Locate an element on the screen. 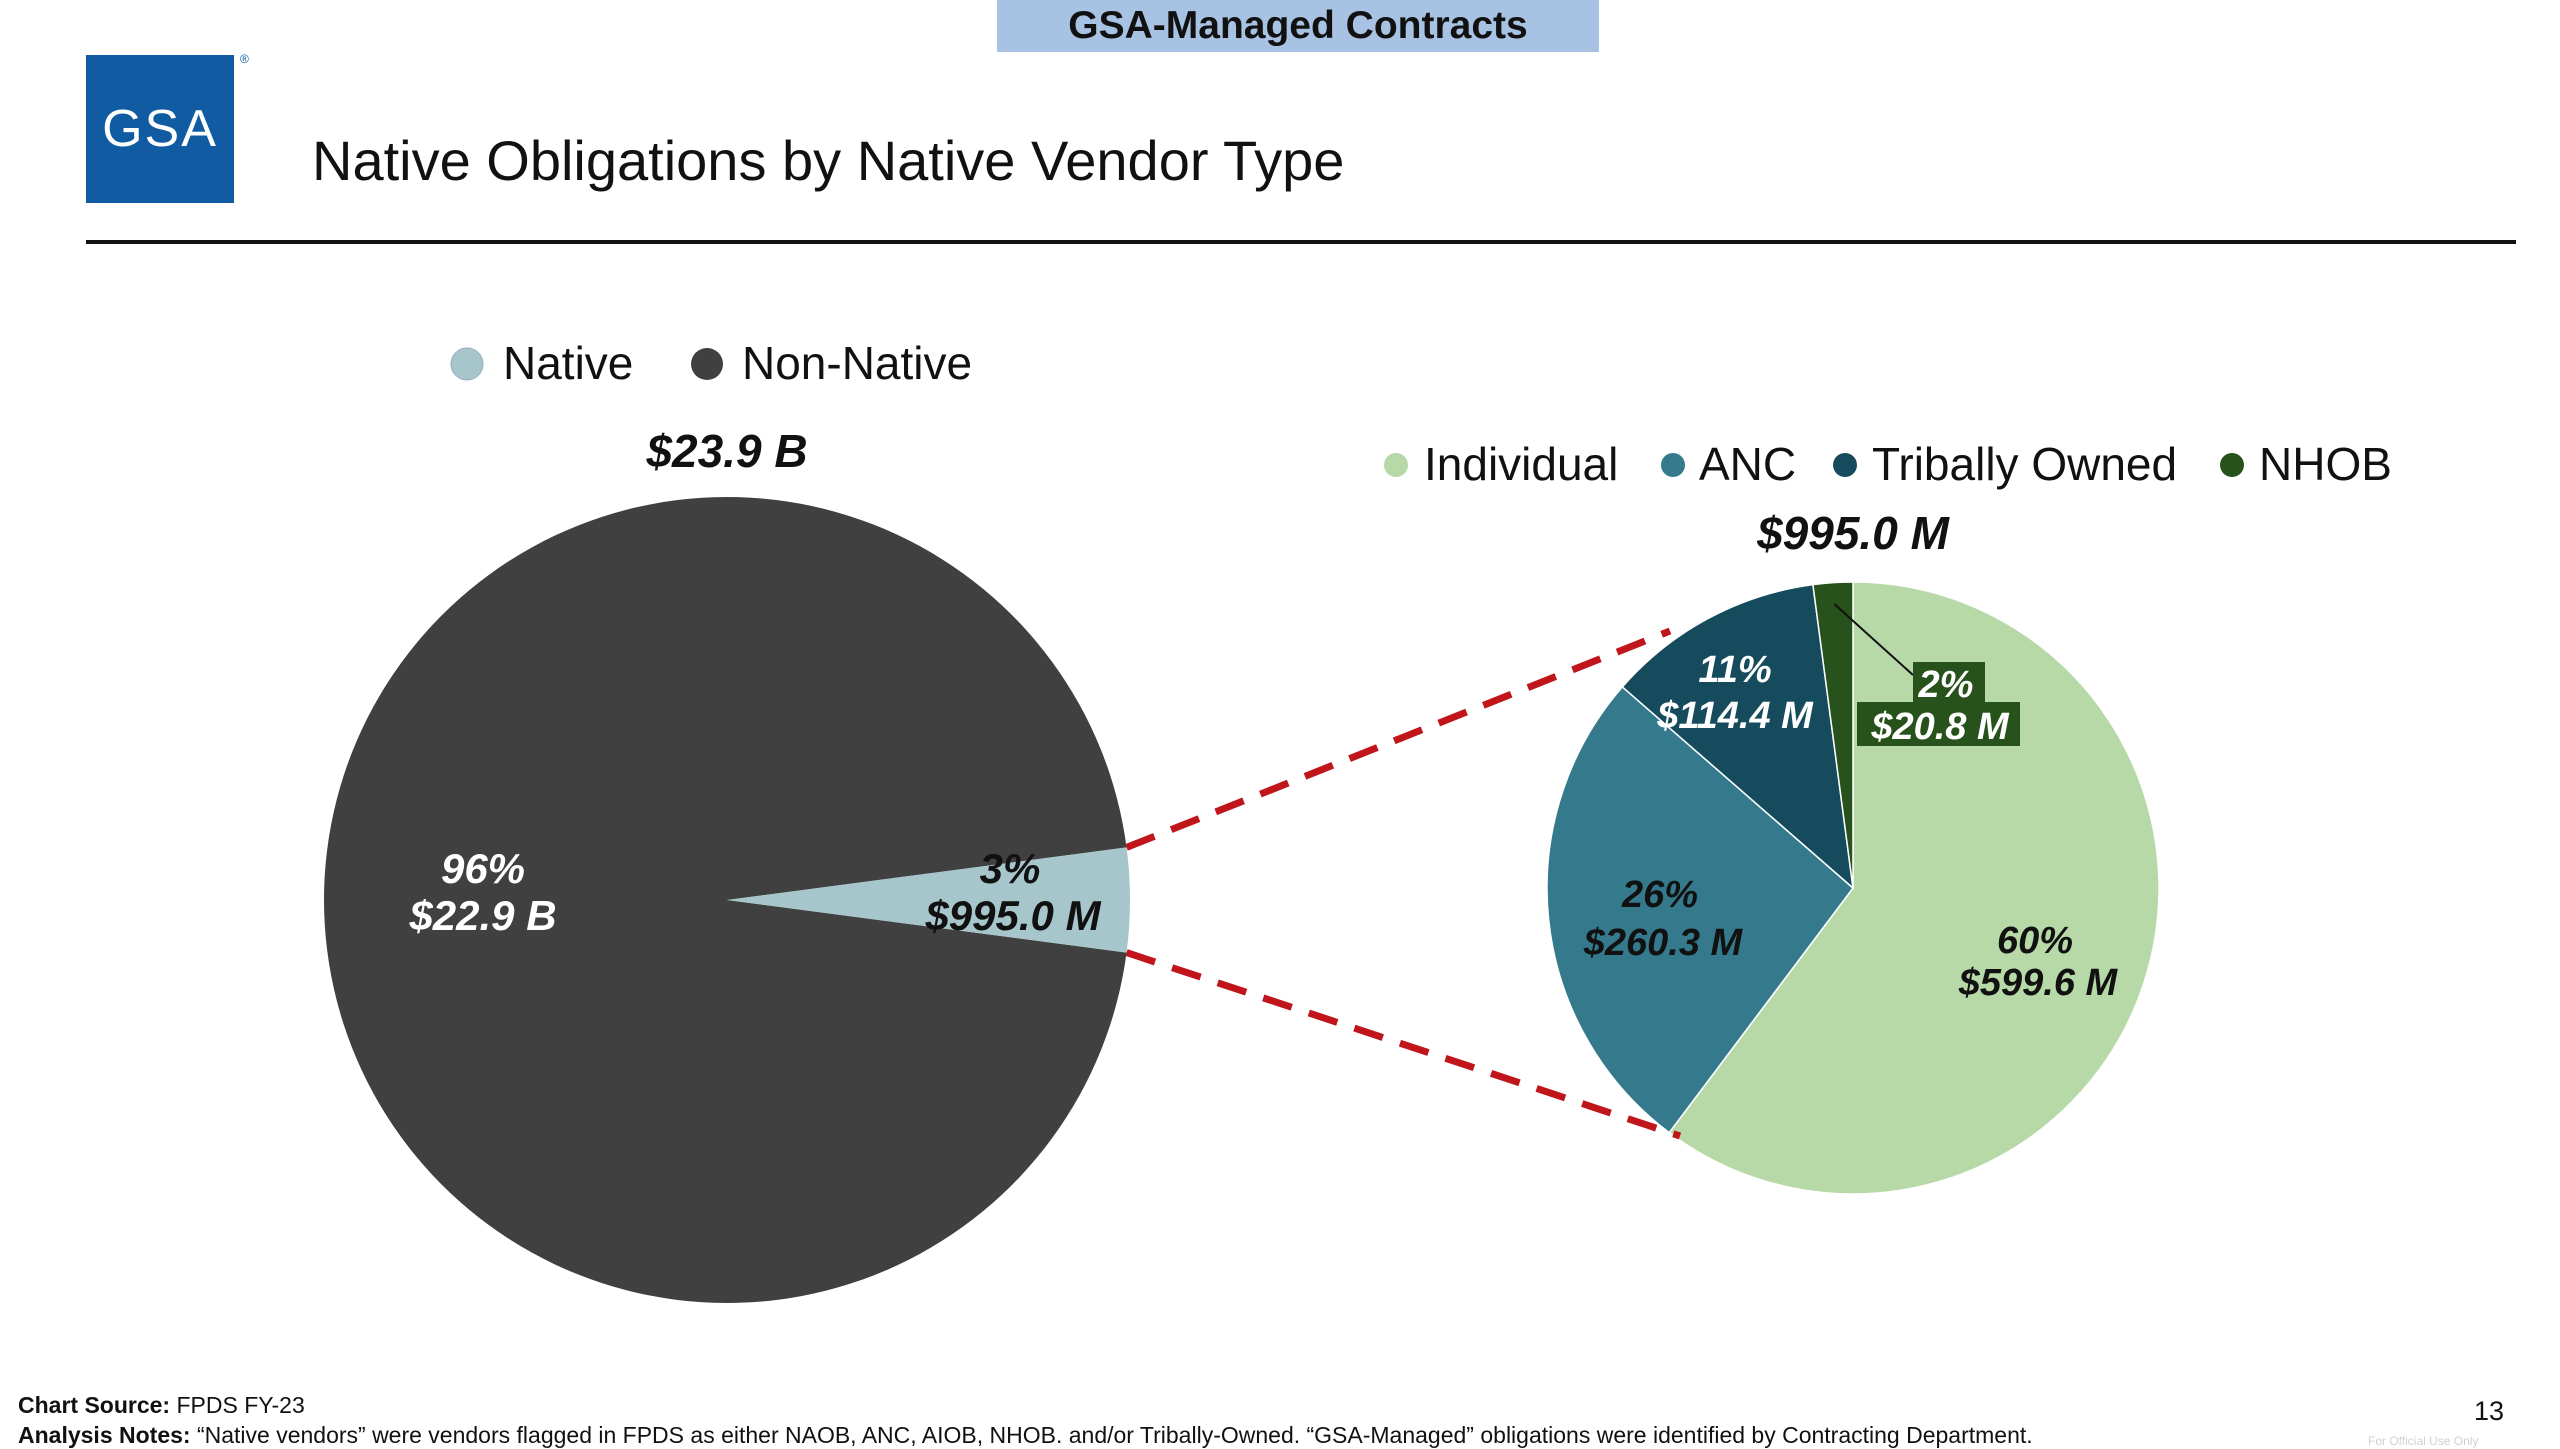  nhob-callout-box-bottom is located at coordinates (1938, 724).